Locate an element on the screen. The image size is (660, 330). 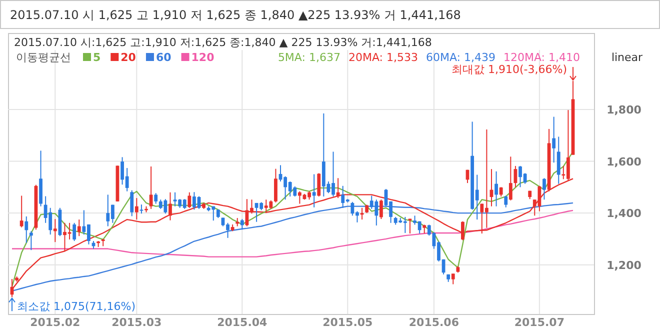
line-series is located at coordinates (292, 234).